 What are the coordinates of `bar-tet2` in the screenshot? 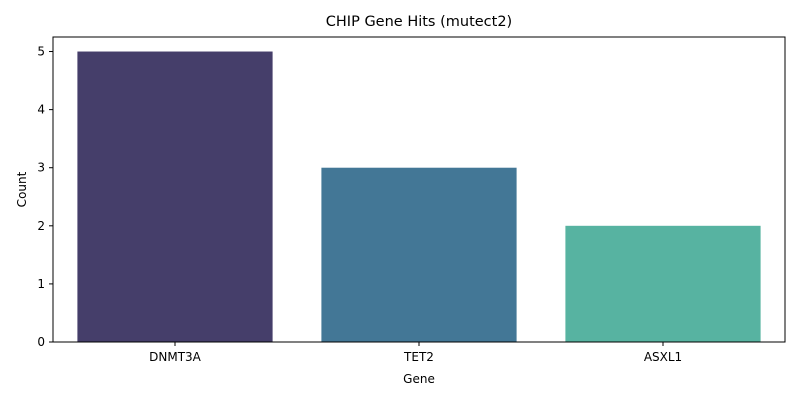 It's located at (419, 254).